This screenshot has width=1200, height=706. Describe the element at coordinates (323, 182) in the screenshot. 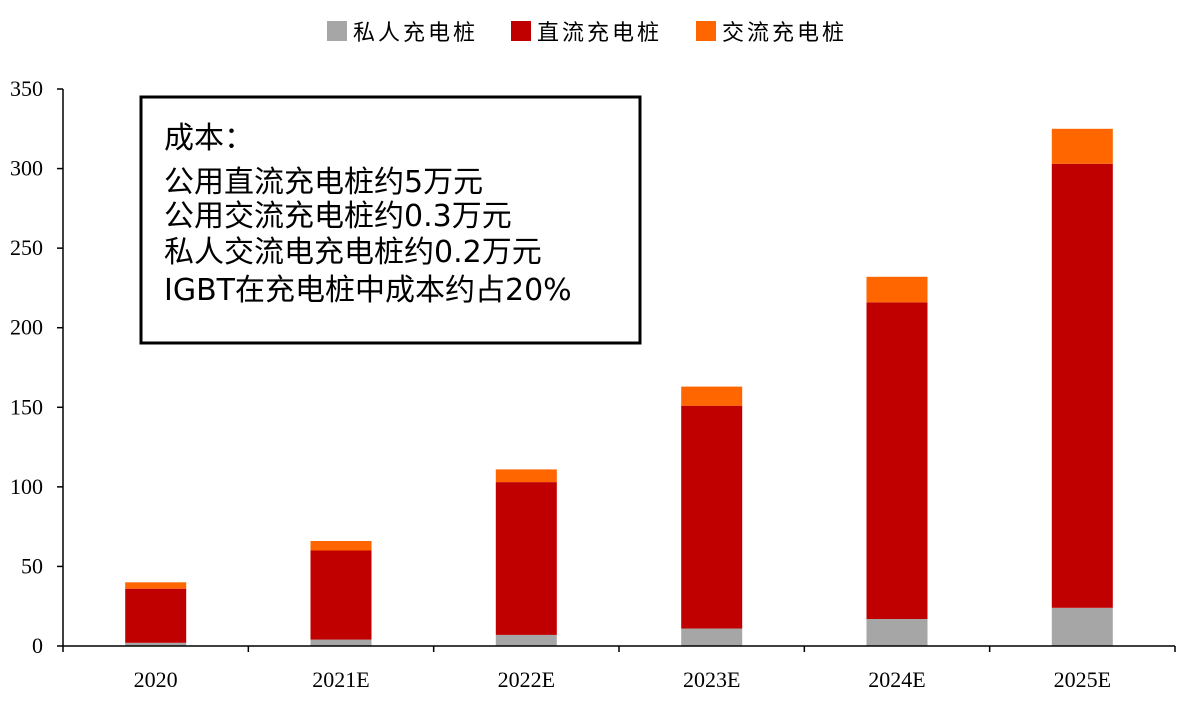

I see `annotation-line-2: 公用直流充电桩约5万元` at that location.